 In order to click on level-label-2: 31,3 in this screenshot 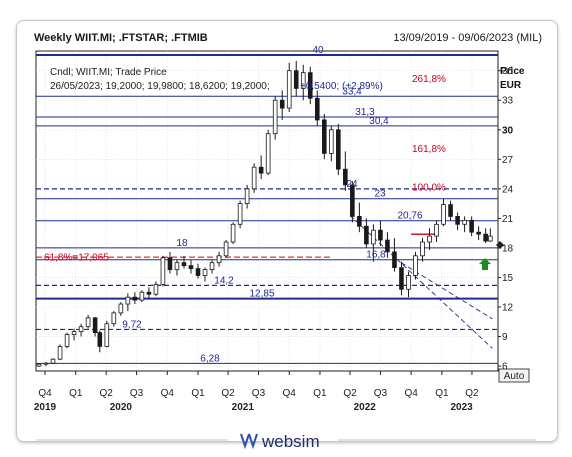, I will do `click(365, 112)`.